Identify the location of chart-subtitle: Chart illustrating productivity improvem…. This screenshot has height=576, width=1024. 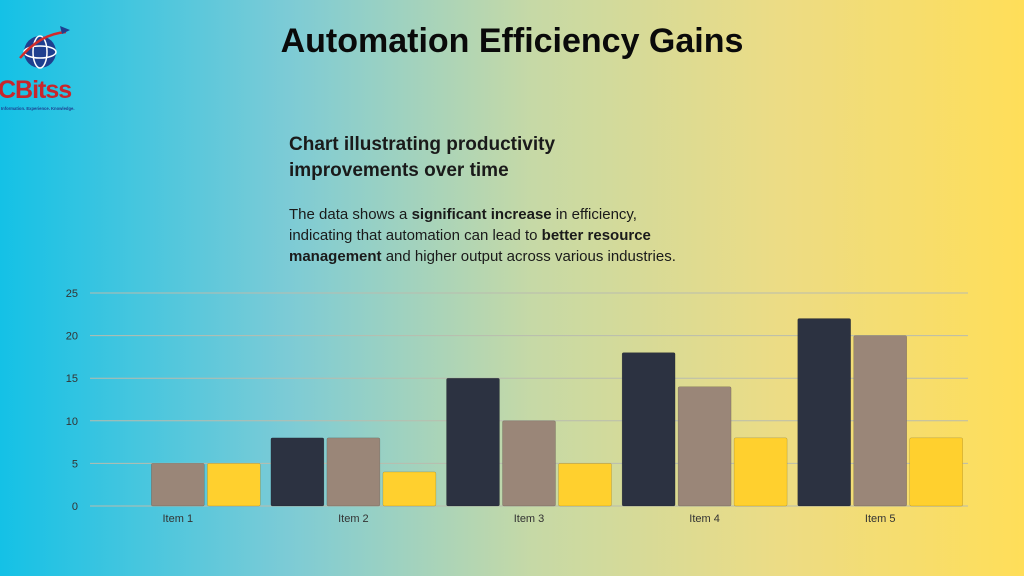
(422, 157).